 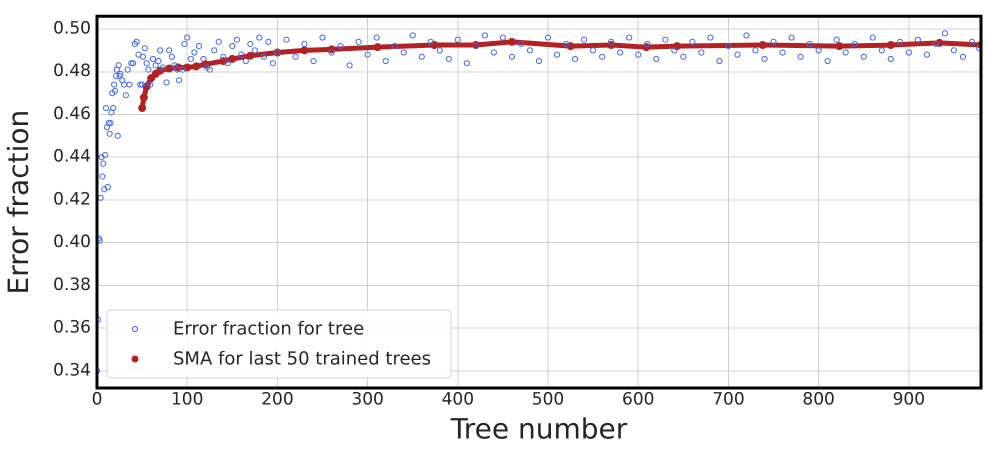 What do you see at coordinates (72, 284) in the screenshot?
I see `y-tick-label: 0.38` at bounding box center [72, 284].